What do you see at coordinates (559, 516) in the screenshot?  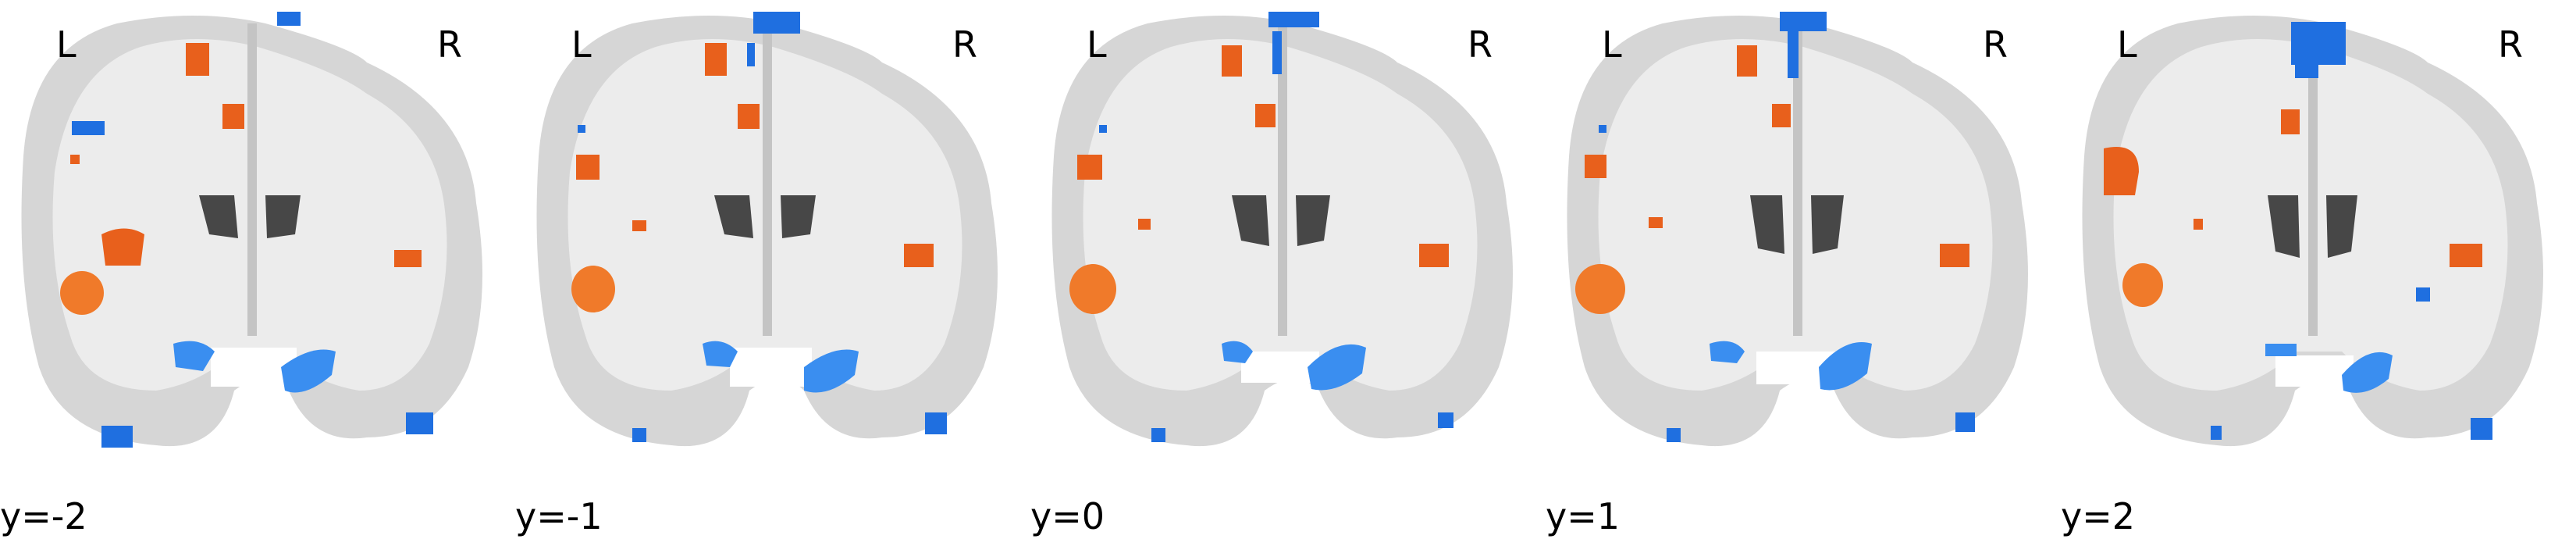 I see `slice-coordinate-label: y=-1` at bounding box center [559, 516].